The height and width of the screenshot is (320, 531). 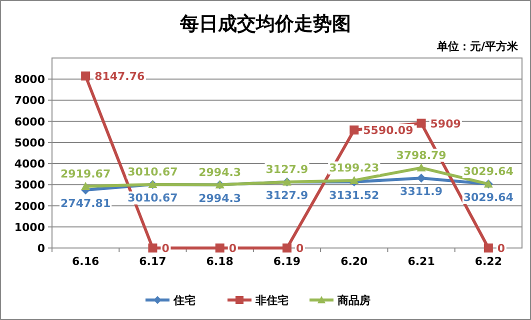 I want to click on y-tick-label: 8000, so click(x=30, y=79).